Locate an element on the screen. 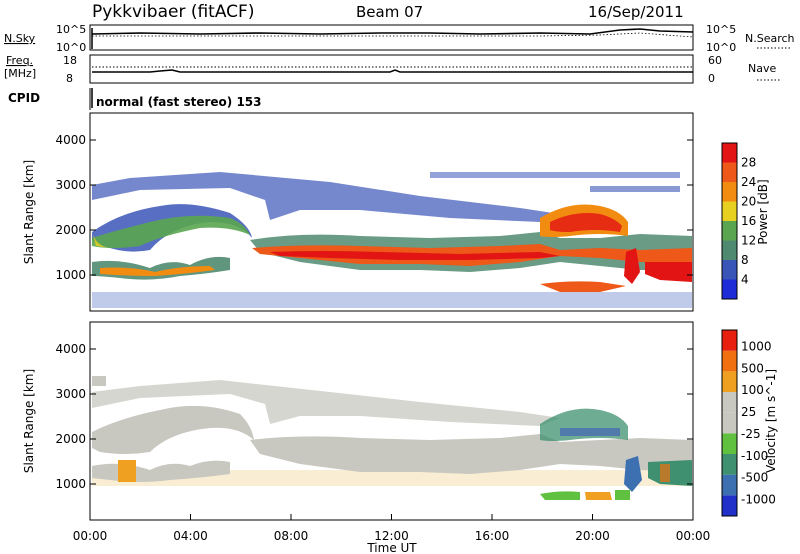 This screenshot has height=554, width=800. nsky-panel: N.Sky 10^5 10^0 10^5 10^0 N.Search is located at coordinates (399, 38).